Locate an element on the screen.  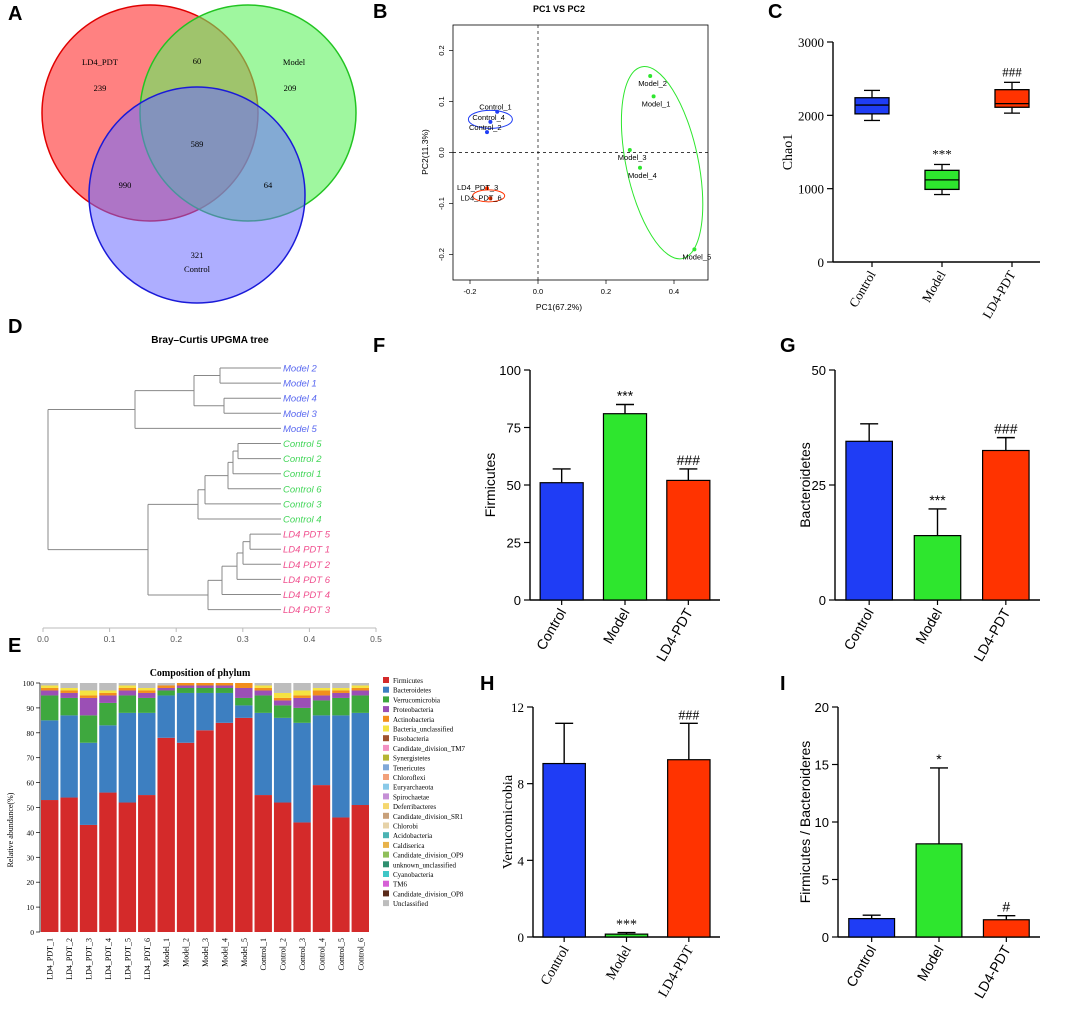
composition-legend-label: Firmicutes is located at coordinates (408, 681).